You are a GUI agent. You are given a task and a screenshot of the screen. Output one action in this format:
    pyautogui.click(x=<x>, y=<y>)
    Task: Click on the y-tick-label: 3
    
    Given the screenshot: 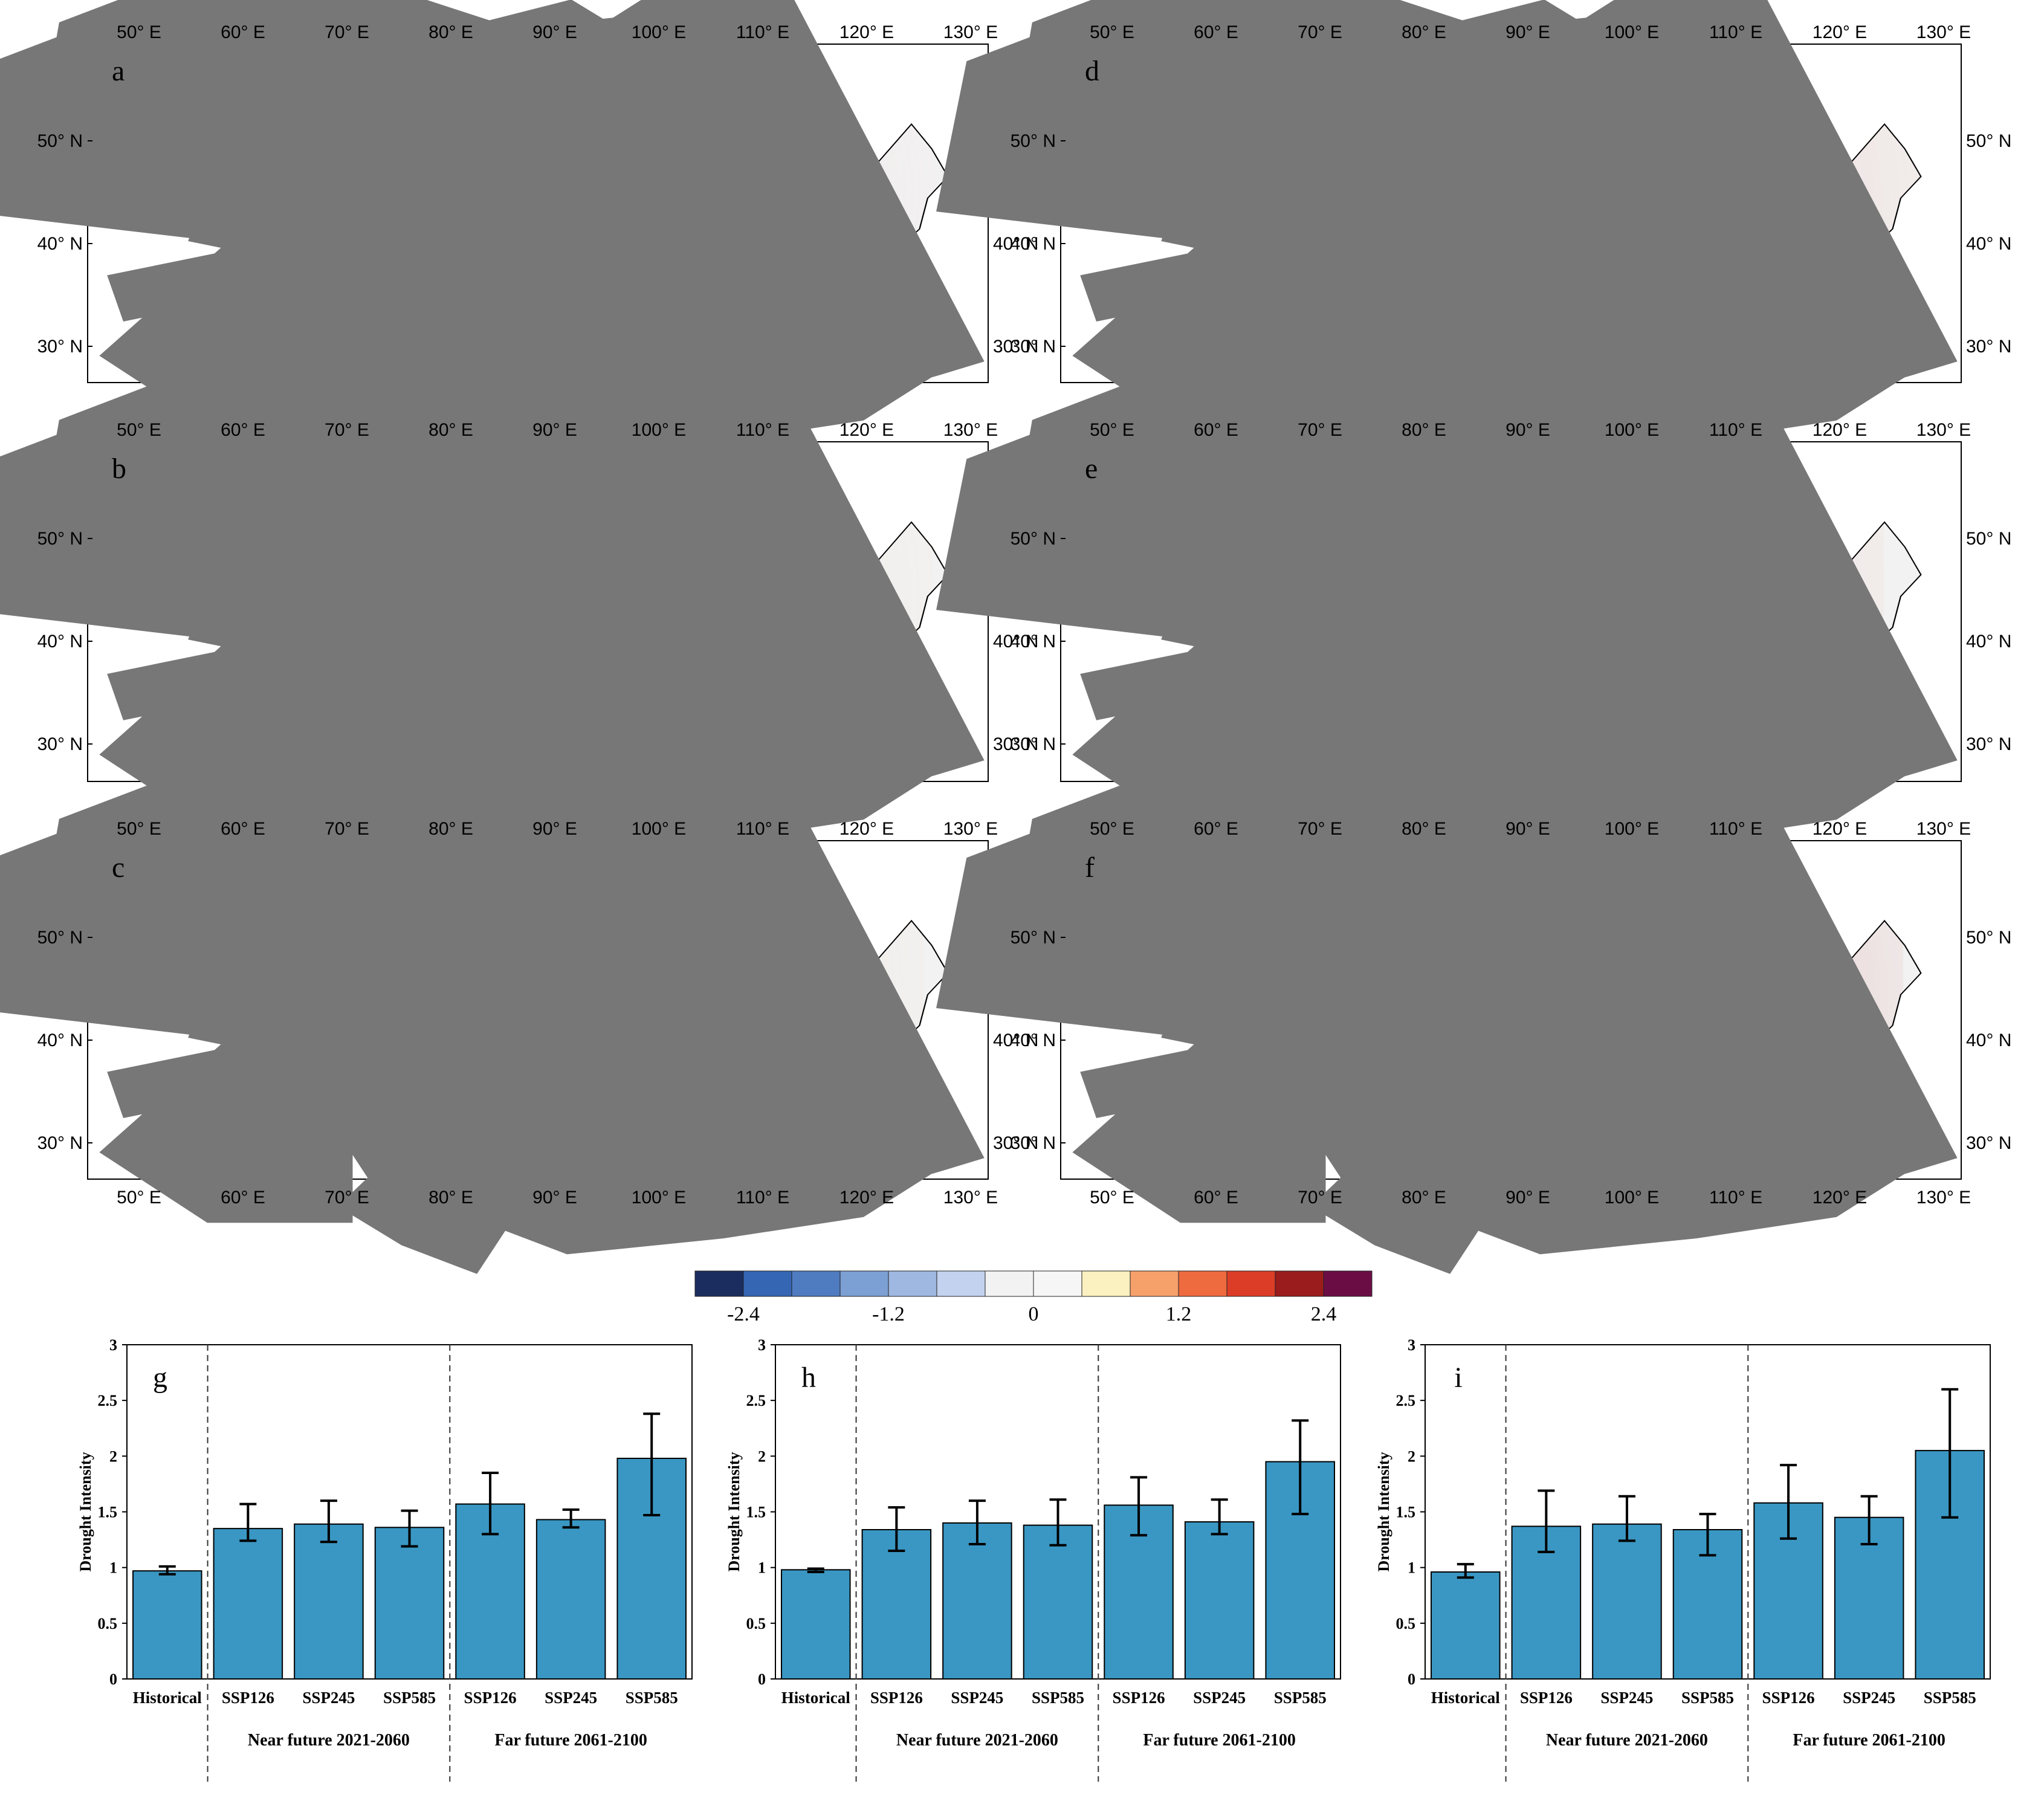 What is the action you would take?
    pyautogui.click(x=1411, y=1345)
    